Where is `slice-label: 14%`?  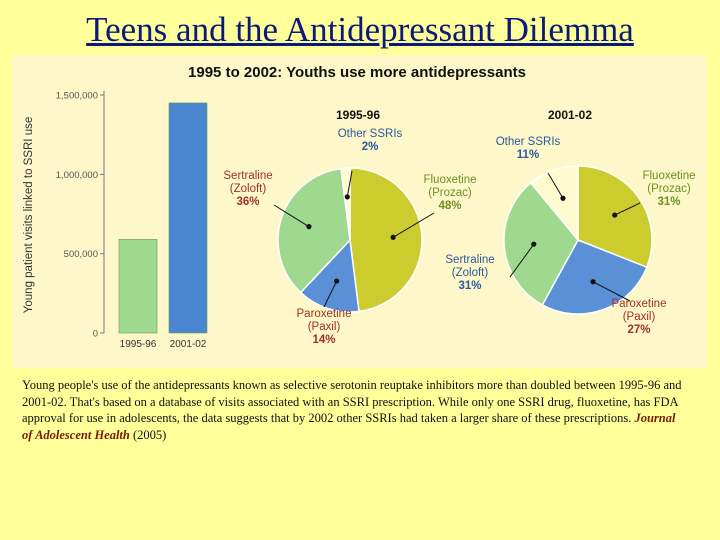
slice-label: 14% is located at coordinates (323, 340).